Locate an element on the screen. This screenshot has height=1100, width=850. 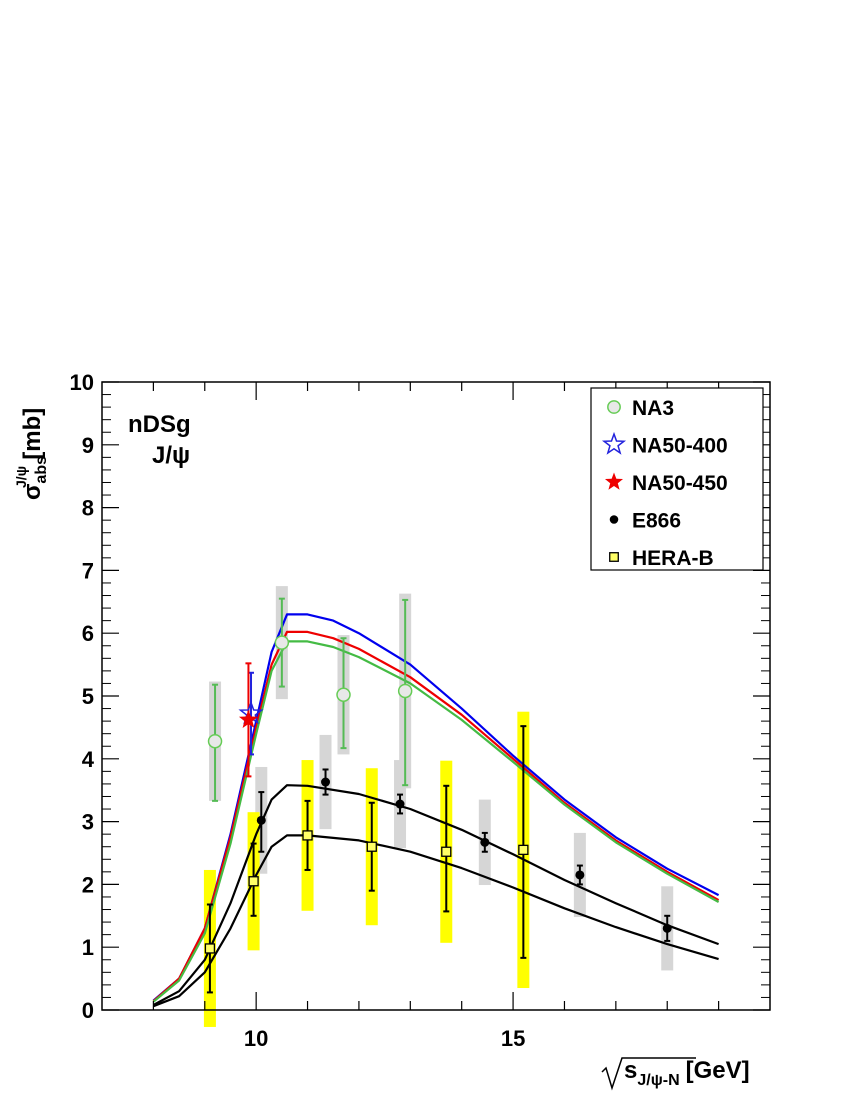
legend-marker-e866 is located at coordinates (614, 519).